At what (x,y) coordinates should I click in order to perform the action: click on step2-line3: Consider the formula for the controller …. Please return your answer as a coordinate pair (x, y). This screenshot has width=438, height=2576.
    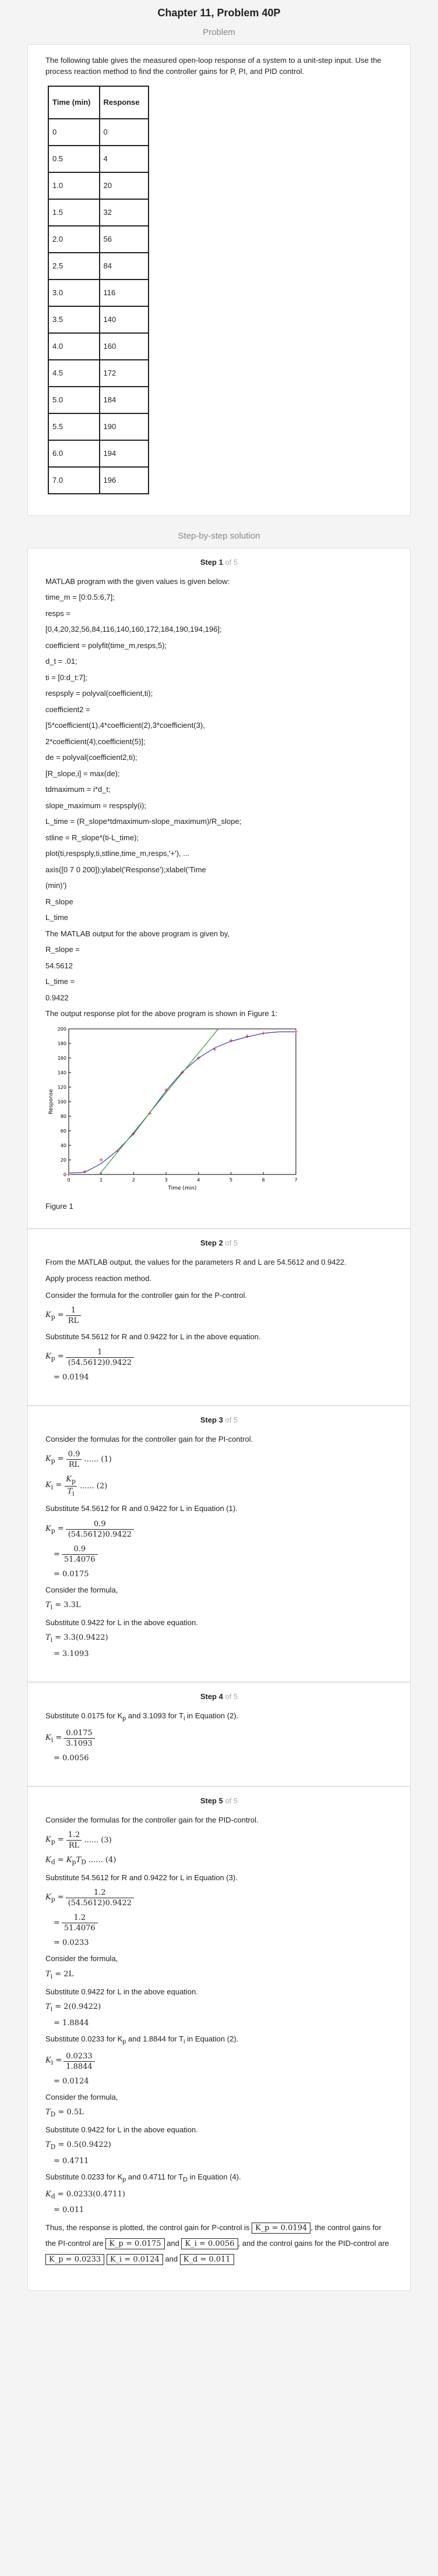
    Looking at the image, I should click on (146, 1295).